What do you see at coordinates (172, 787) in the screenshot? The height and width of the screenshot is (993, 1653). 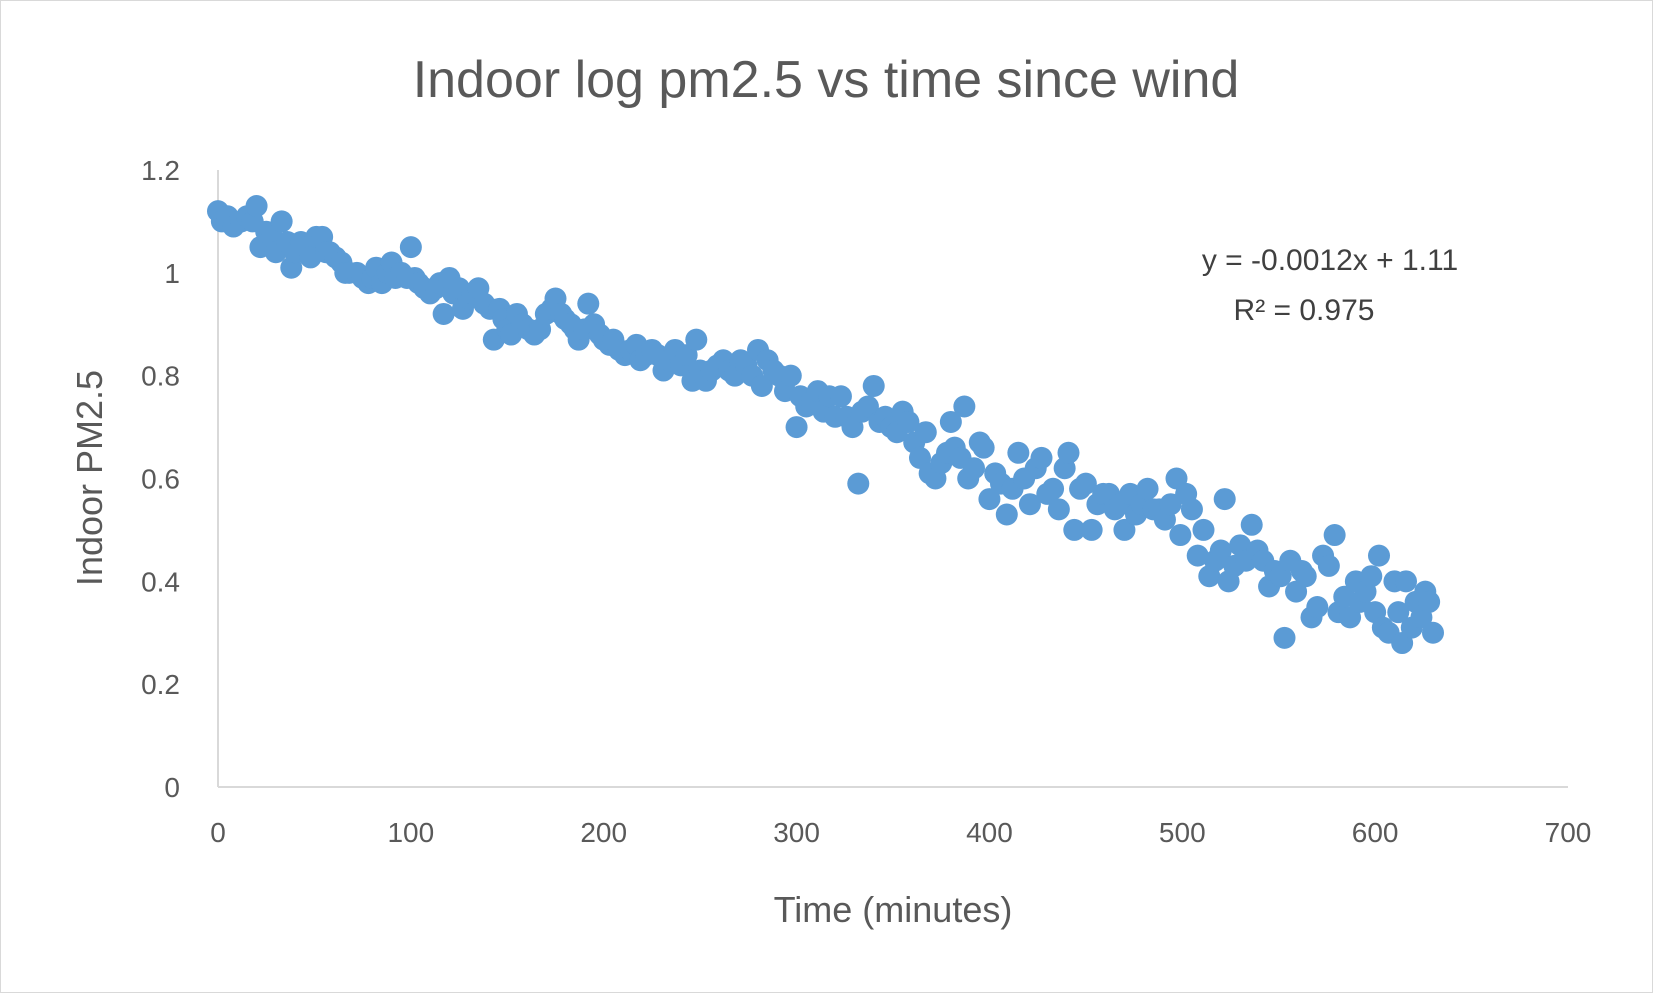 I see `y-tick-label: 0` at bounding box center [172, 787].